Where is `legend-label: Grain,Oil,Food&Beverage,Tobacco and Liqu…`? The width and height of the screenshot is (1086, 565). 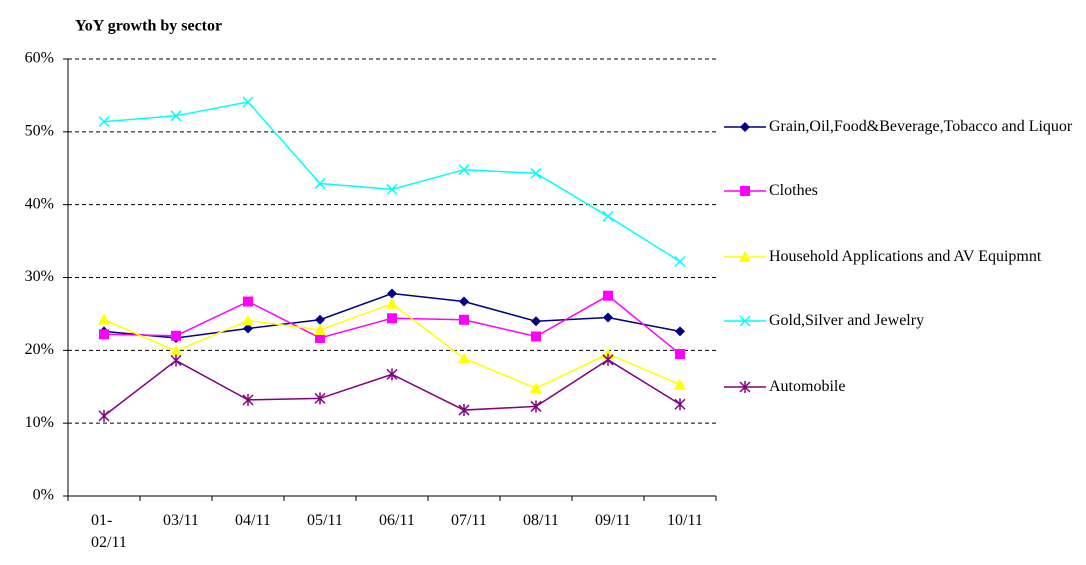 legend-label: Grain,Oil,Food&Beverage,Tobacco and Liqu… is located at coordinates (921, 126).